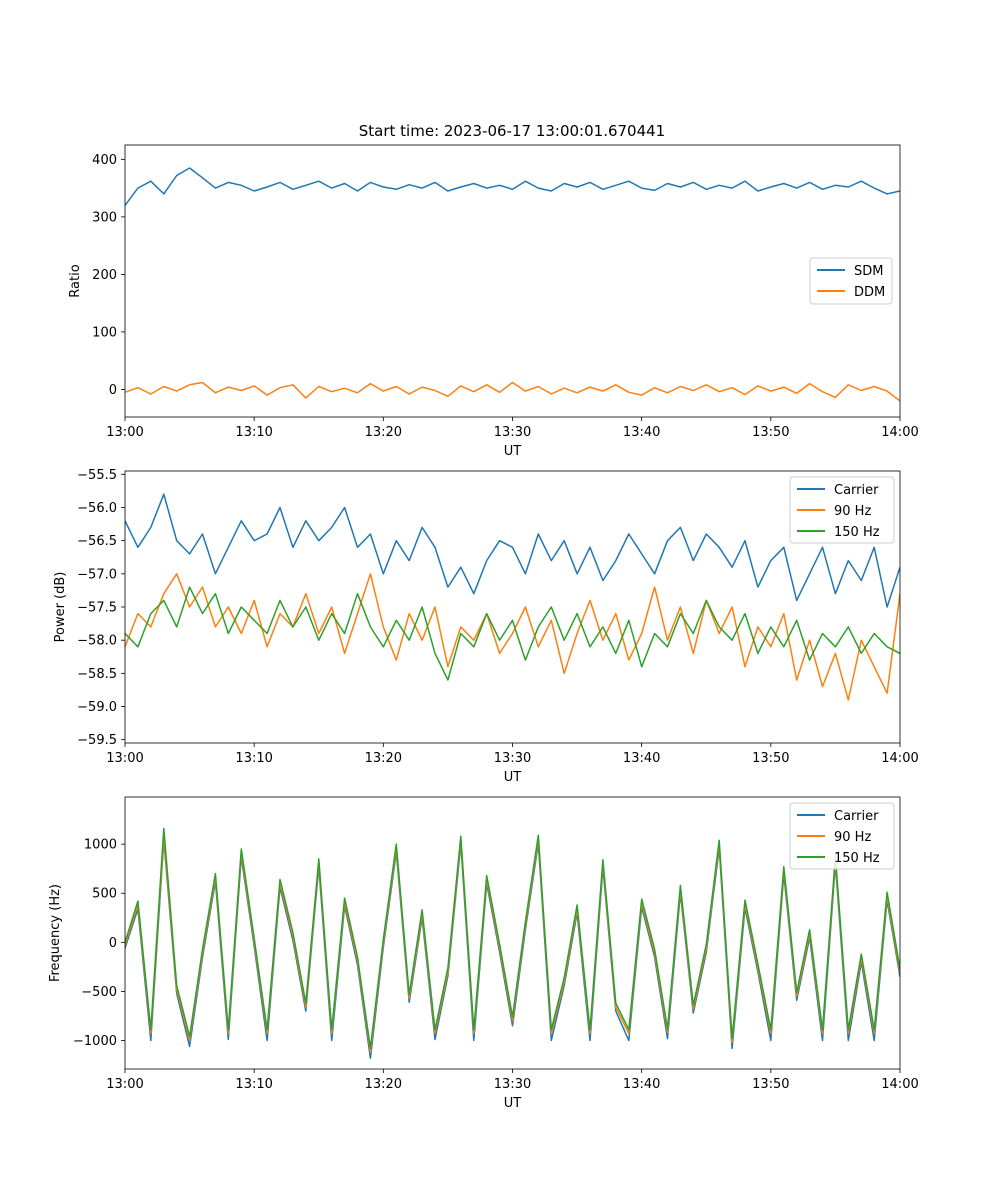 The image size is (1000, 1200). I want to click on y-tick-label: −56.0, so click(97, 508).